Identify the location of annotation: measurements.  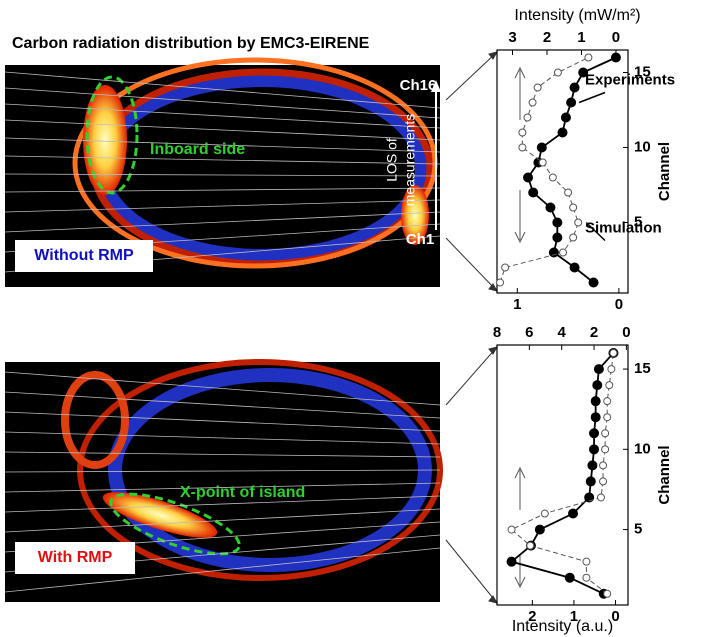
(410, 160).